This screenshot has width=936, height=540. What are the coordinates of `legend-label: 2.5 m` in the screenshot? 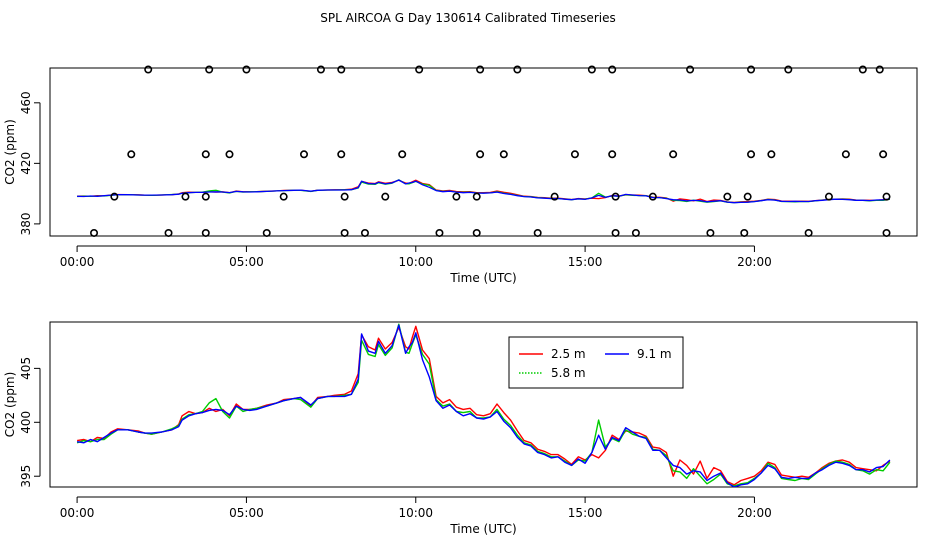 It's located at (568, 354).